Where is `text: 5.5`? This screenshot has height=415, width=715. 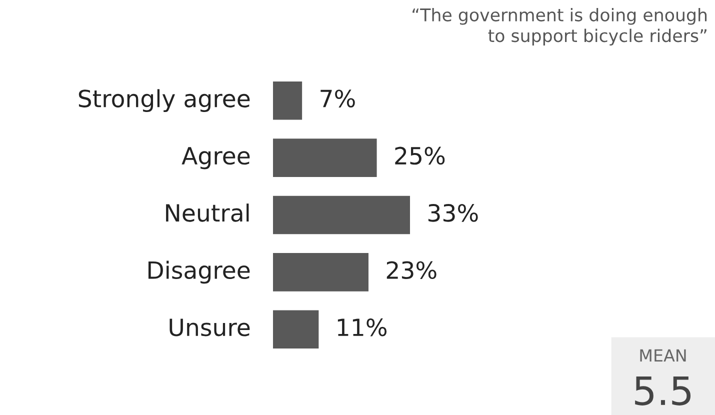 text: 5.5 is located at coordinates (663, 391).